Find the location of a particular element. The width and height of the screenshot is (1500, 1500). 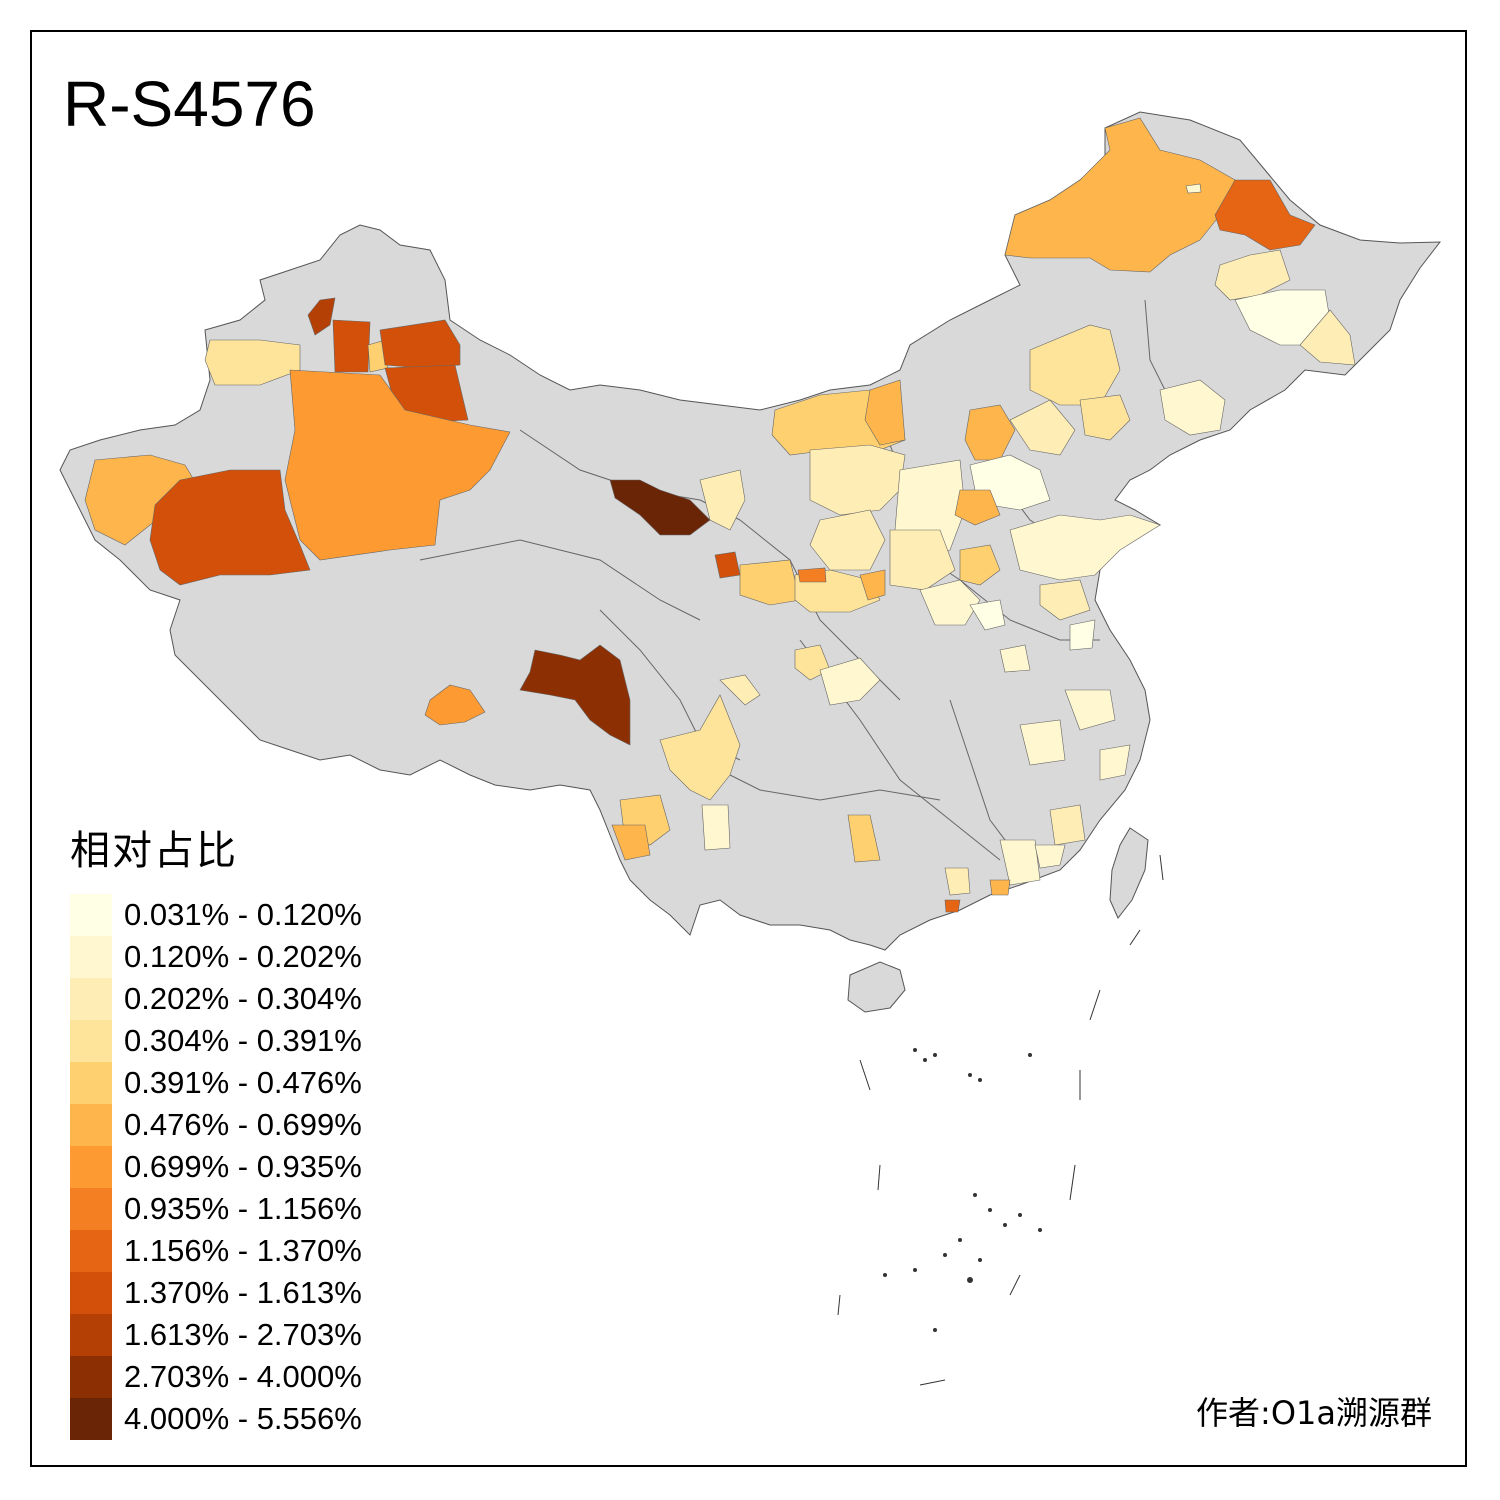

region-ningxia is located at coordinates (722, 500).